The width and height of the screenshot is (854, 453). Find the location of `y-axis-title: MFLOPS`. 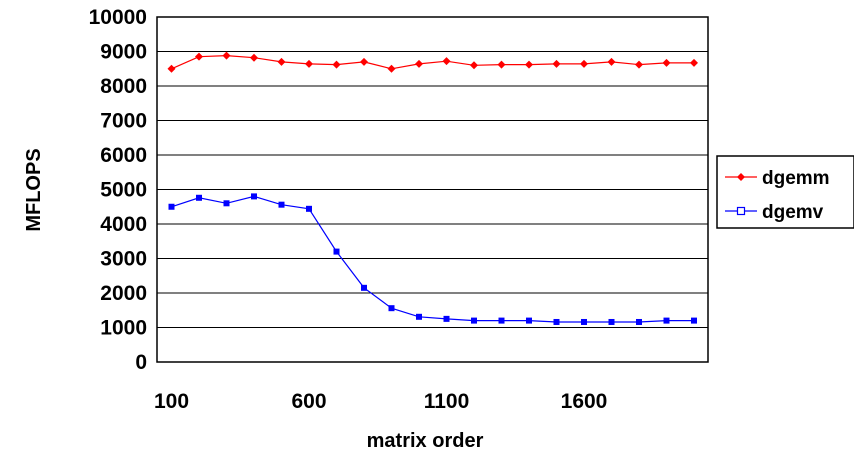

y-axis-title: MFLOPS is located at coordinates (34, 189).